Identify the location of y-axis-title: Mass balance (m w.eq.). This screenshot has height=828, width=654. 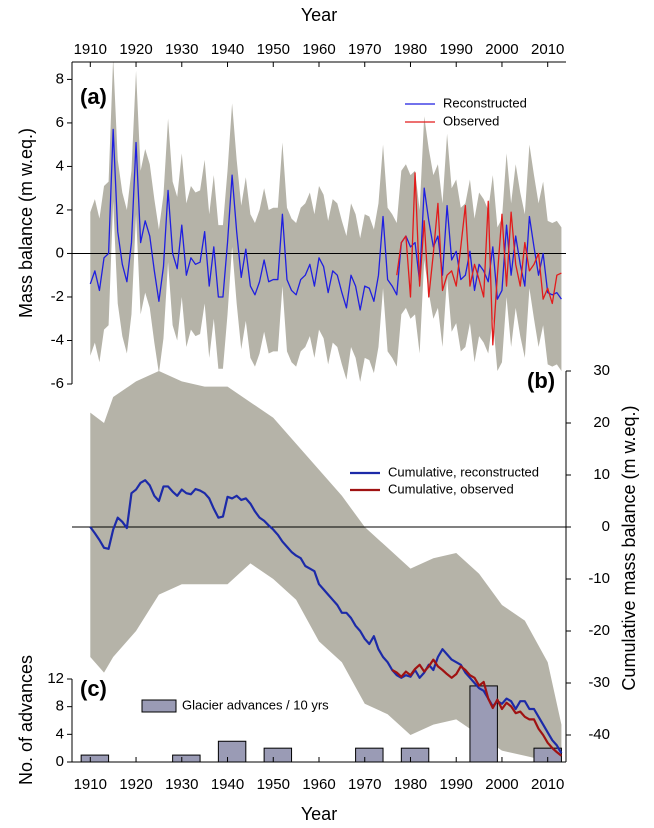
(26, 223).